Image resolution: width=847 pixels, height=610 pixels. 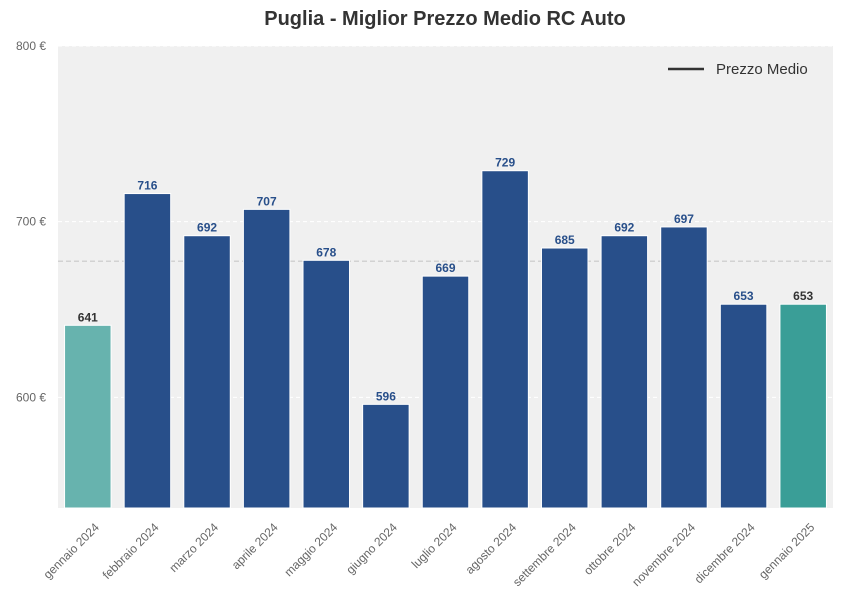 What do you see at coordinates (725, 553) in the screenshot?
I see `x-tick-label: dicembre 2024` at bounding box center [725, 553].